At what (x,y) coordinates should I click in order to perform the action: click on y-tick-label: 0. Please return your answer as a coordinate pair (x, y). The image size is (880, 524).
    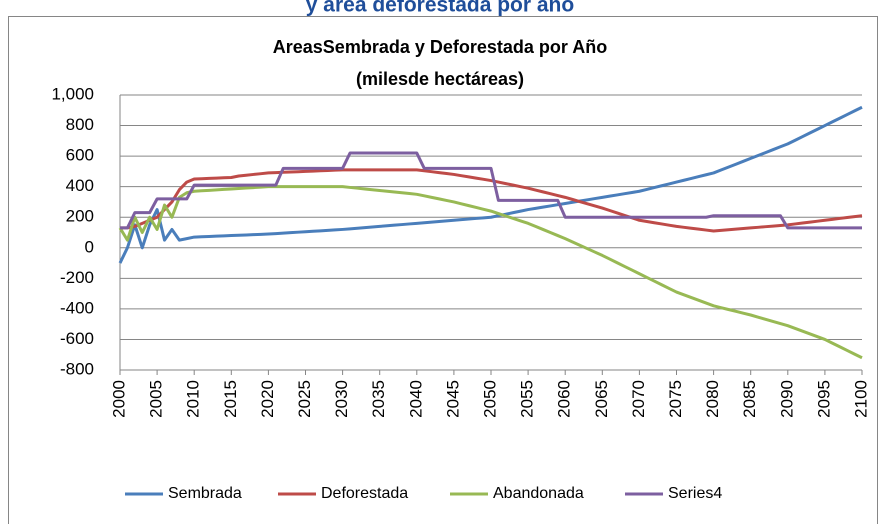
    Looking at the image, I should click on (89, 246).